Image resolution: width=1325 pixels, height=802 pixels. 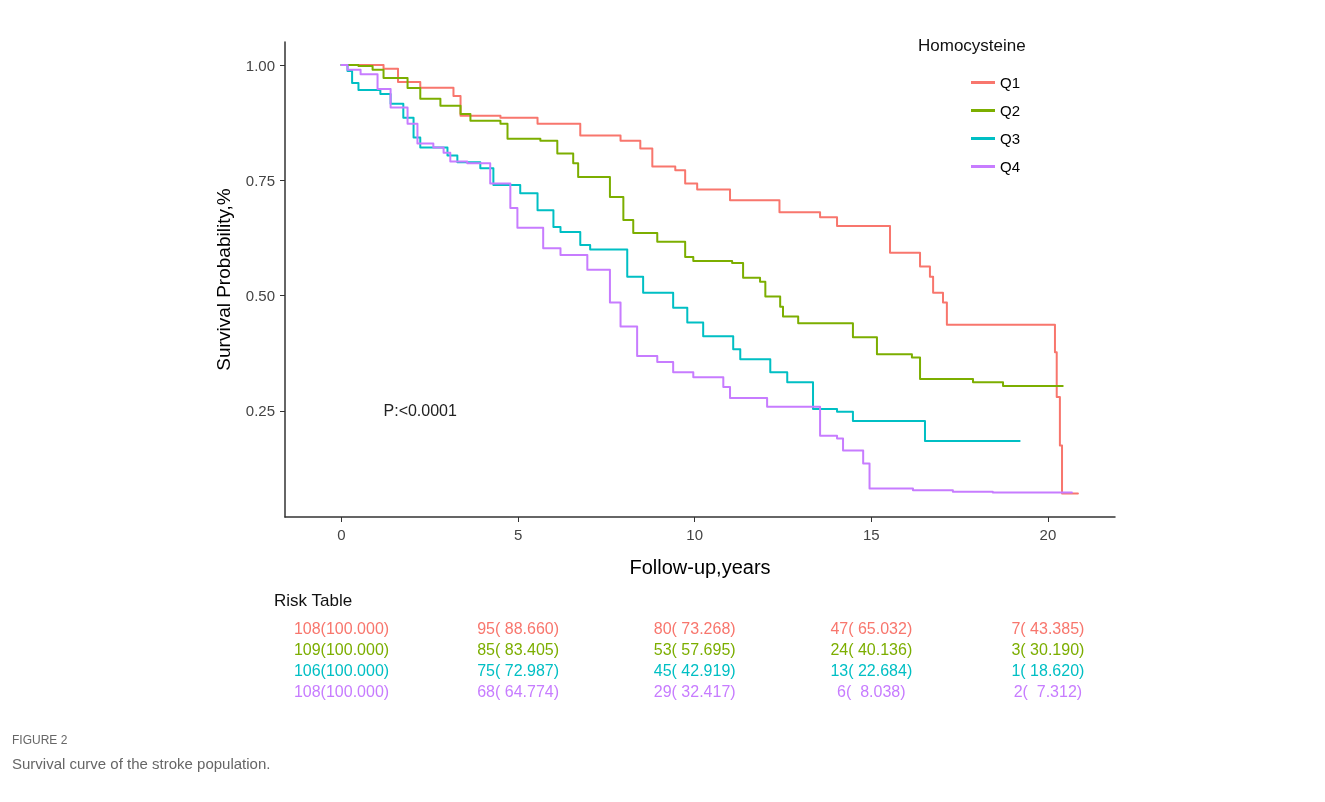 What do you see at coordinates (871, 534) in the screenshot?
I see `x-tick-label: 15` at bounding box center [871, 534].